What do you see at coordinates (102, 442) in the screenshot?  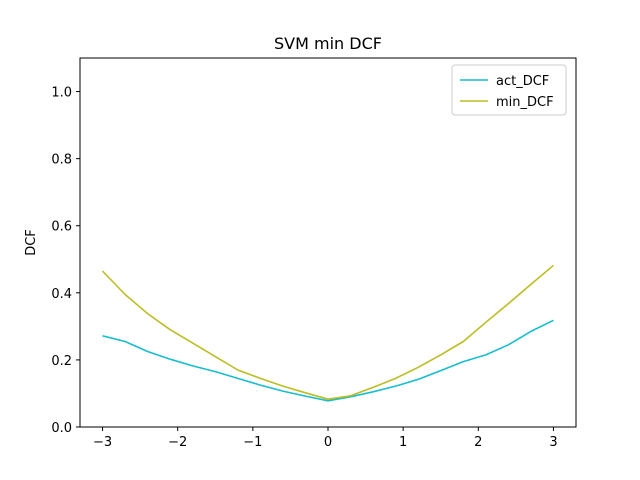 I see `x-tick-label: −3` at bounding box center [102, 442].